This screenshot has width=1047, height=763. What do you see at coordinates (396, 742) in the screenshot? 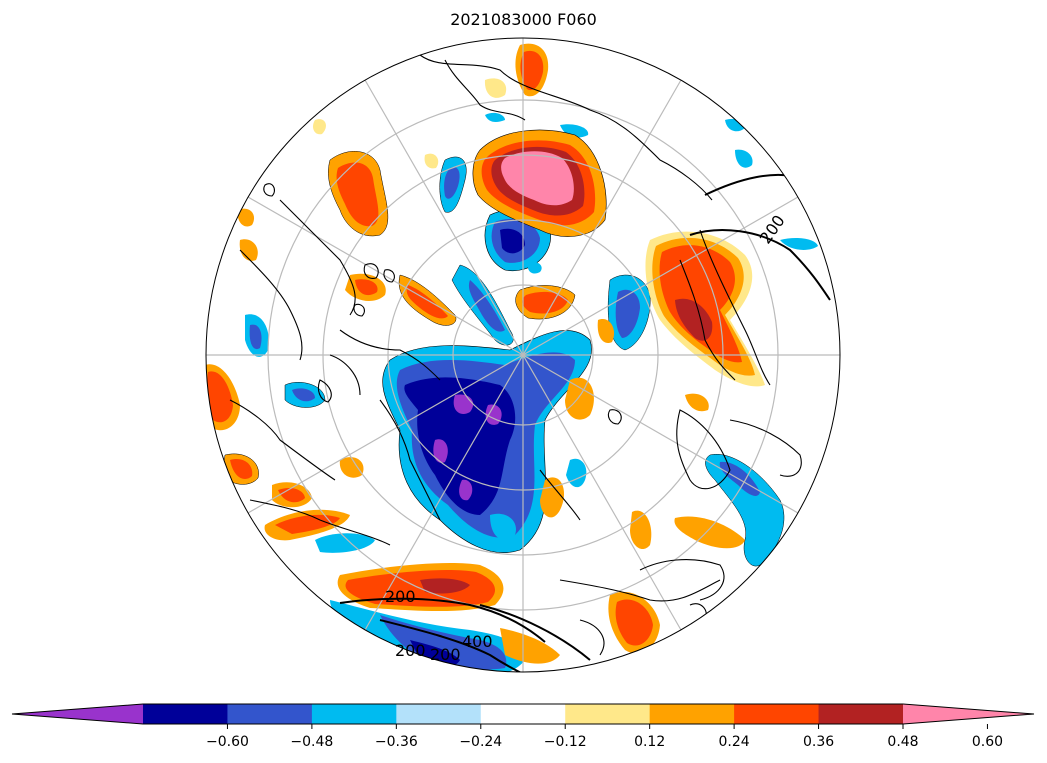
I see `colorbar-tick-label: −0.36` at bounding box center [396, 742].